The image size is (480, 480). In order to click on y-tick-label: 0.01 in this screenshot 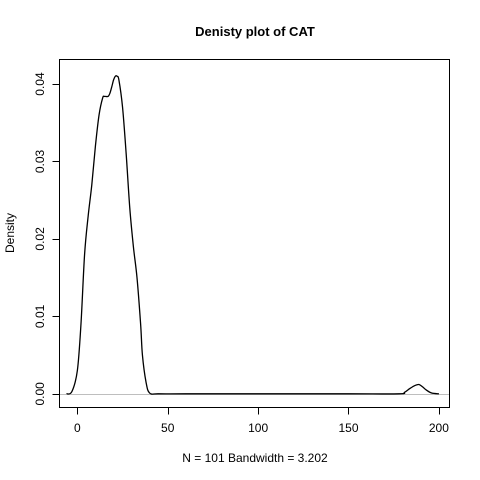, I will do `click(40, 316)`.